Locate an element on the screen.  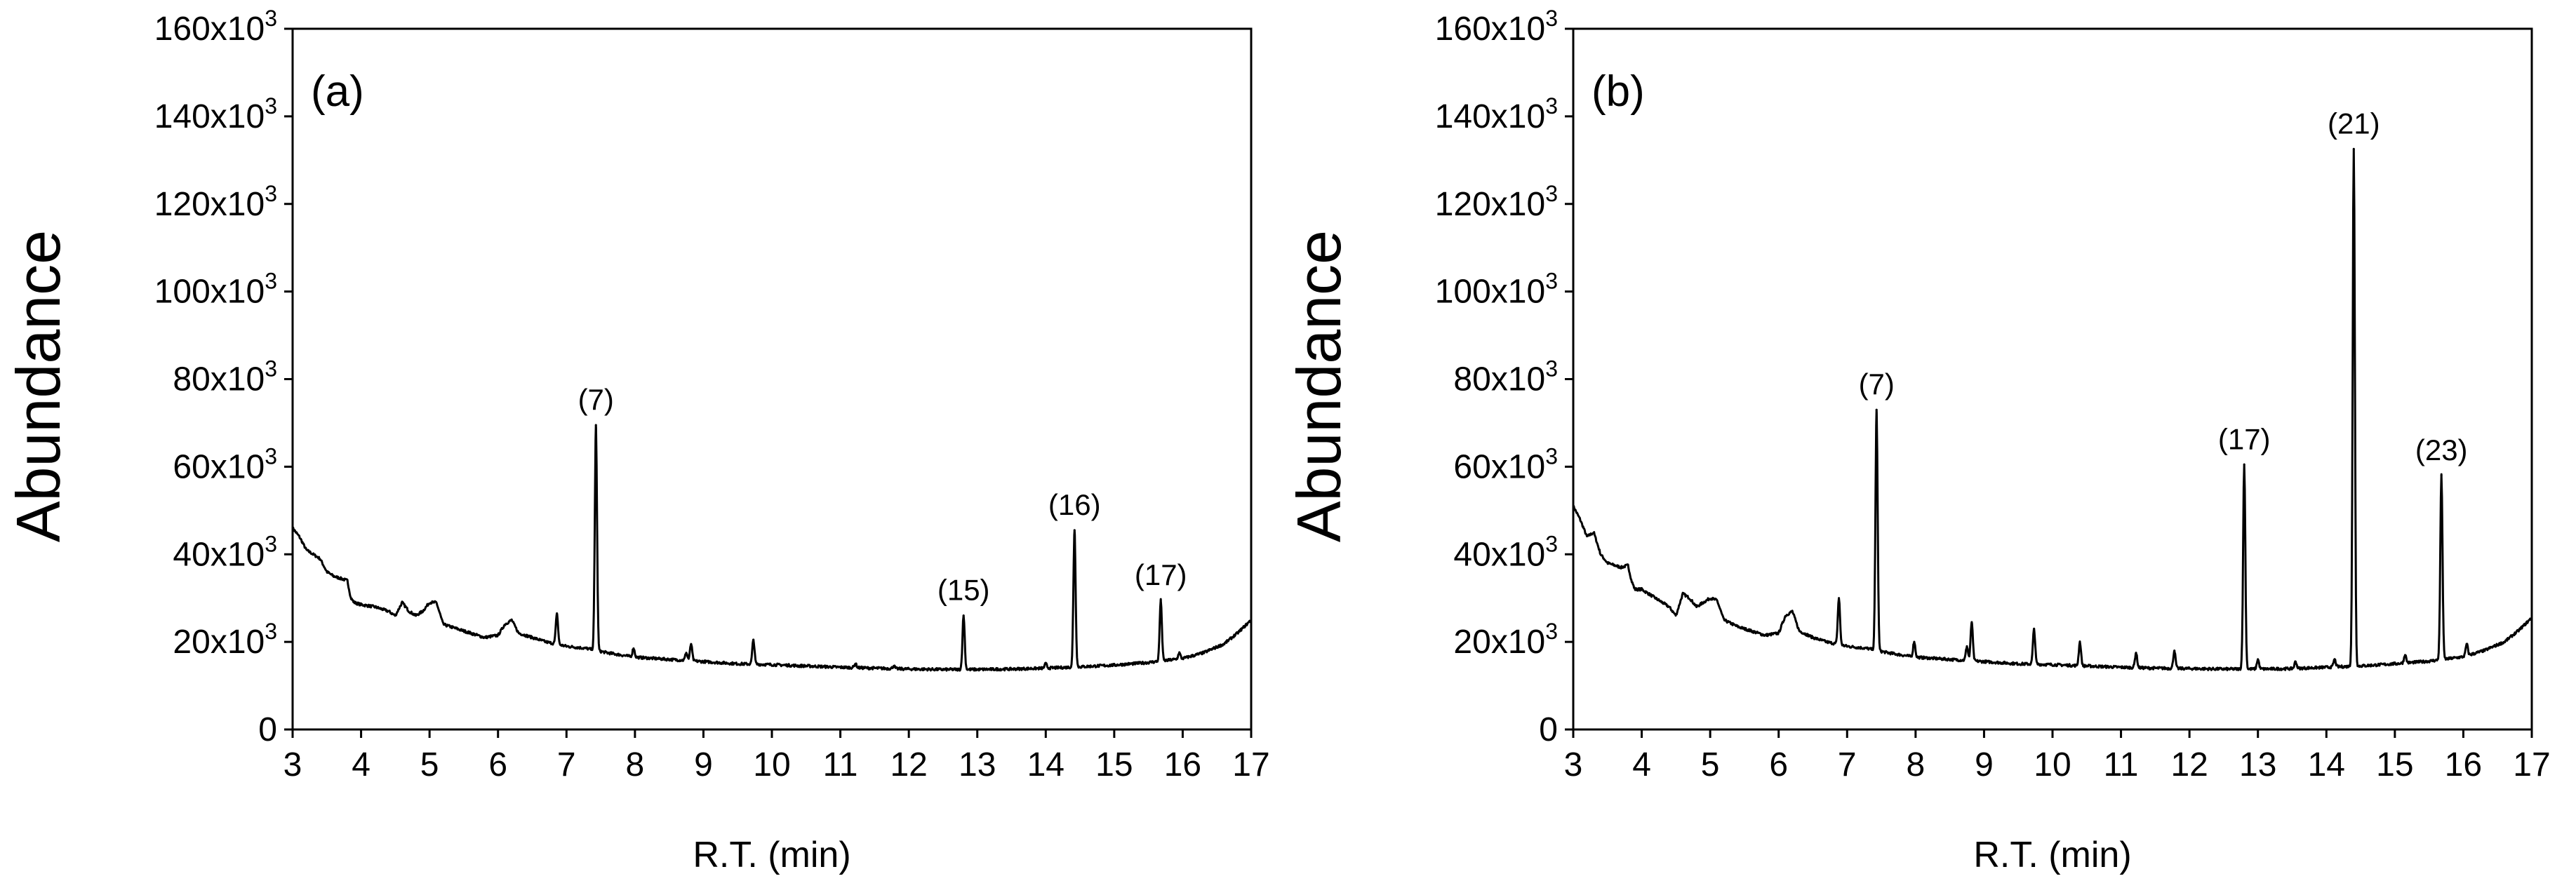
y-tick-label: 80x103 is located at coordinates (225, 377).